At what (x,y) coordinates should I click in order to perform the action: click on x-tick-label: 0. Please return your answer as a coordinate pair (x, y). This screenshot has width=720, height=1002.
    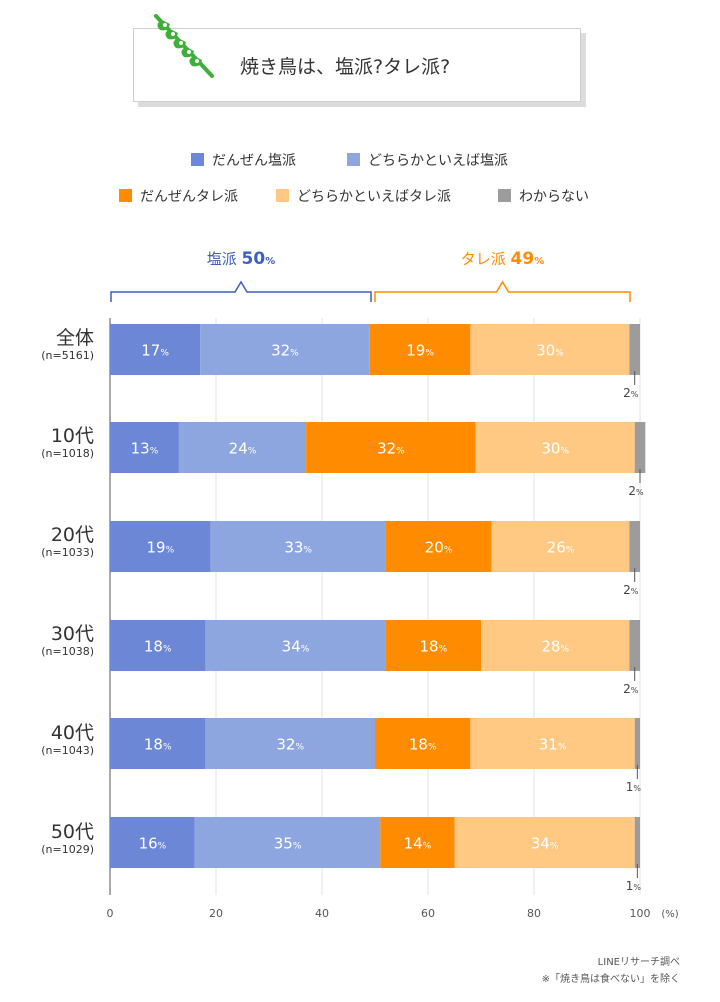
    Looking at the image, I should click on (110, 913).